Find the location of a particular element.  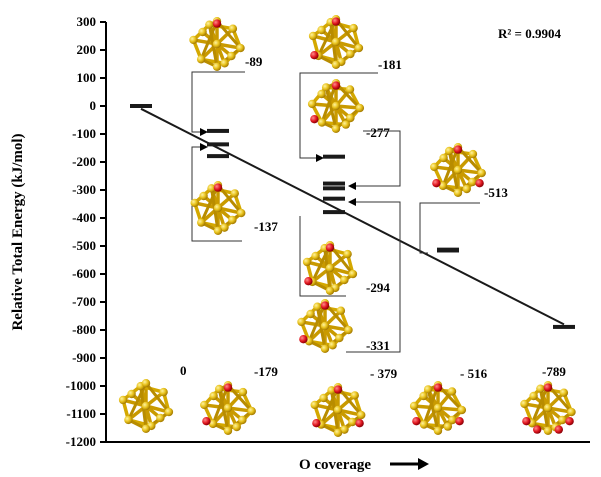

energy-label-neg89: -89 is located at coordinates (254, 61).